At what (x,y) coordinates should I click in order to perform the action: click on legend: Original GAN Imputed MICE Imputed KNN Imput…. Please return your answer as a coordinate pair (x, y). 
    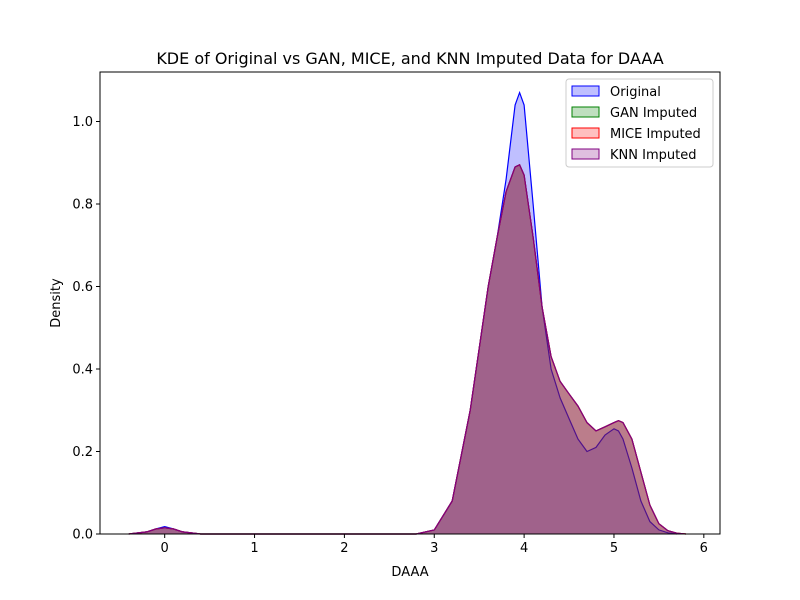
    Looking at the image, I should click on (639, 123).